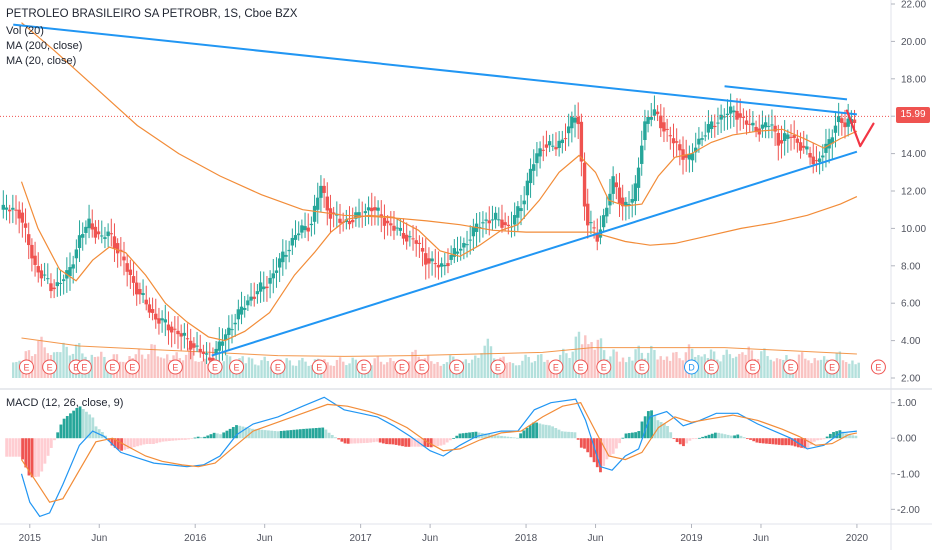  Describe the element at coordinates (41, 61) in the screenshot. I see `legend-ma-20: MA (20, close)` at that location.